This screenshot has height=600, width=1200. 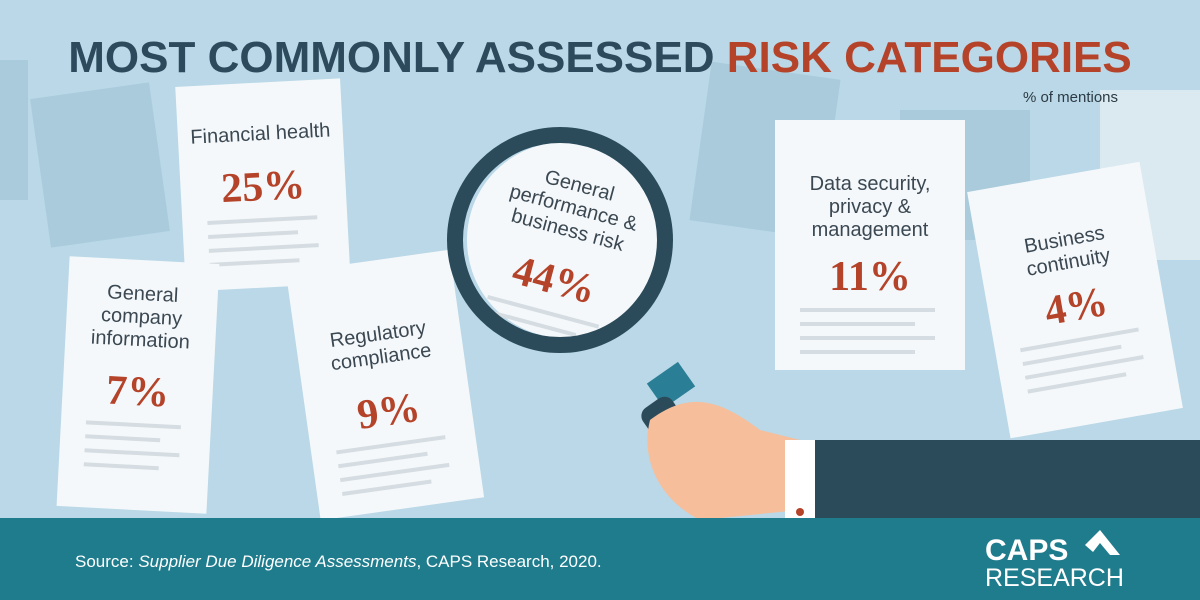 I want to click on risk-value: 4%, so click(x=1076, y=307).